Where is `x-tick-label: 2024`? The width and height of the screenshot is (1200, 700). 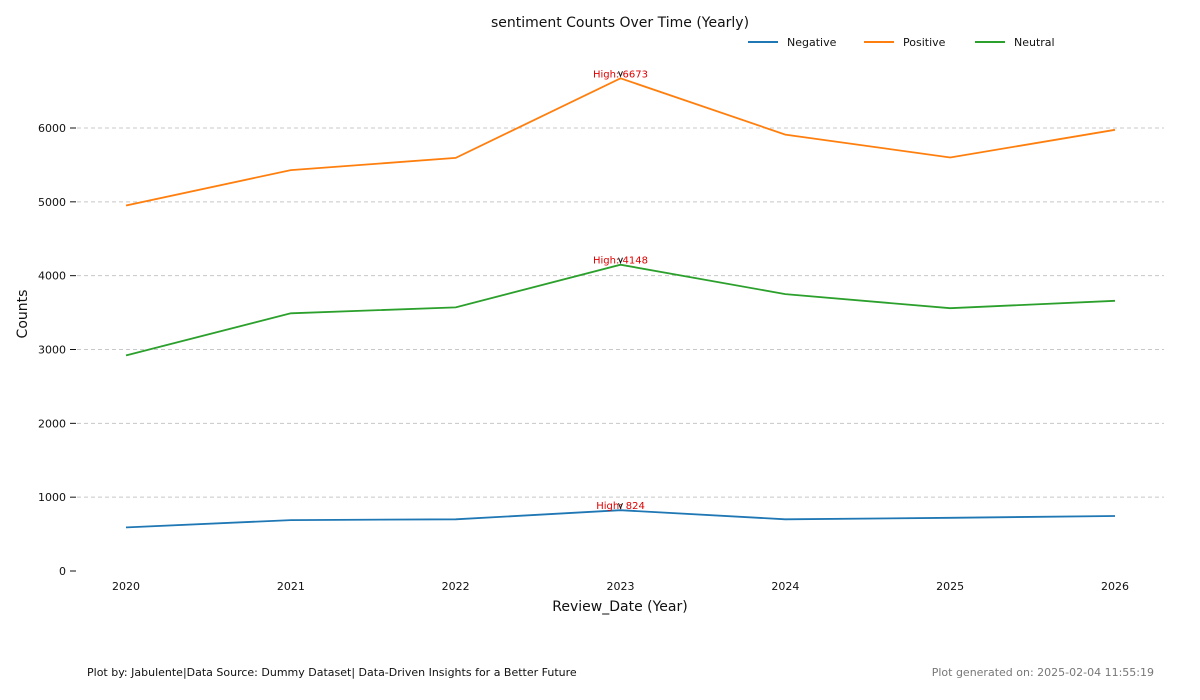
x-tick-label: 2024 is located at coordinates (785, 586).